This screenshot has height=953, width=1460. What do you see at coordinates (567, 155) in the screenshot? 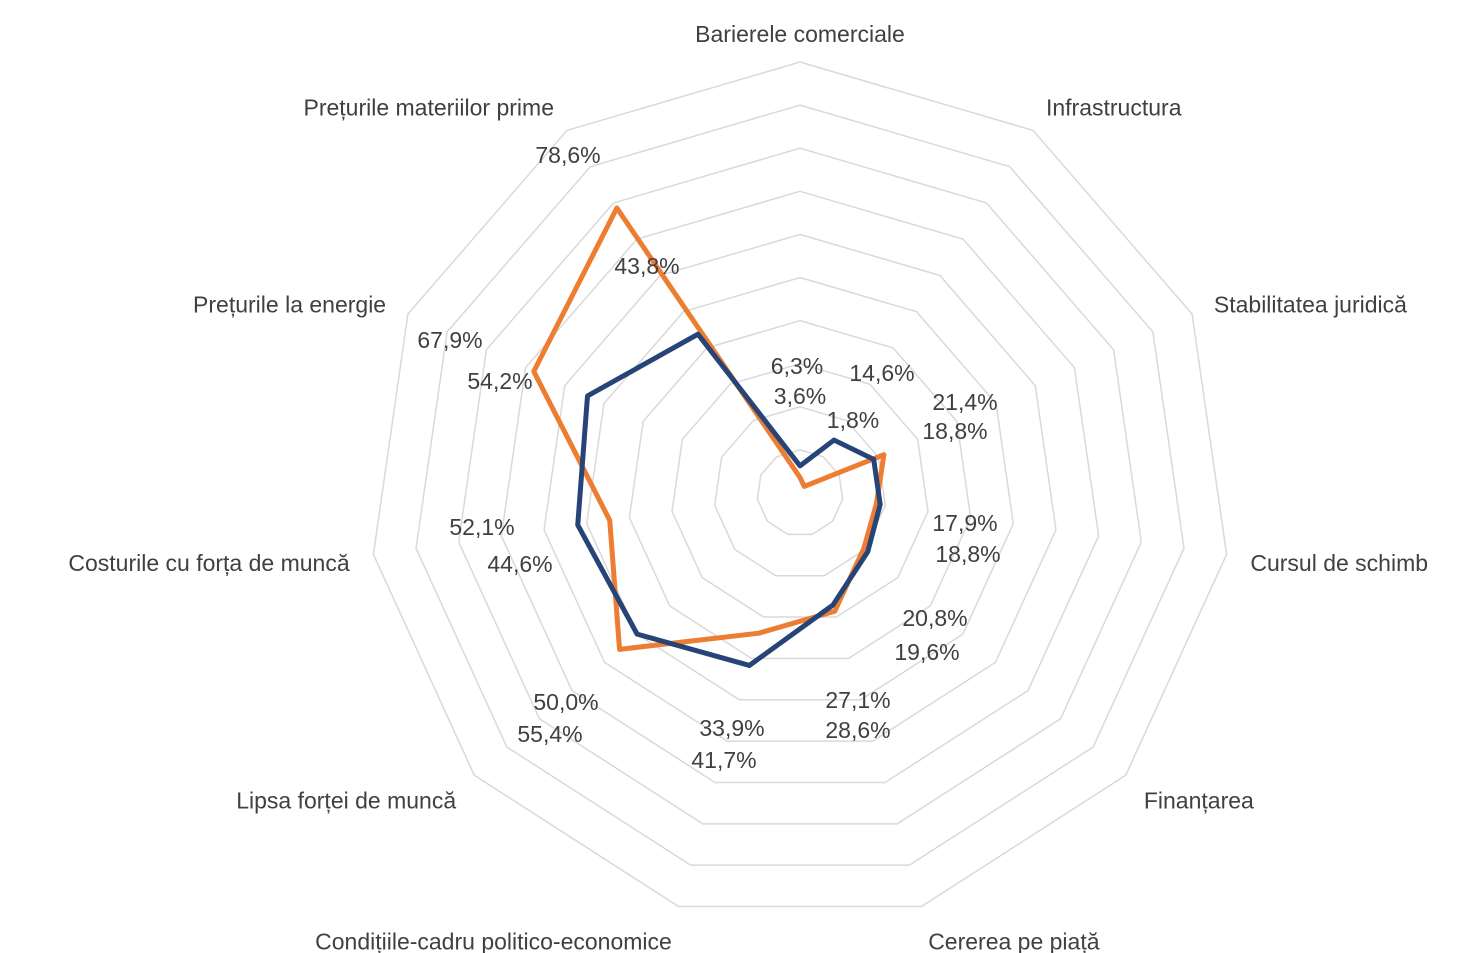
I see `data-label: 78,6%` at bounding box center [567, 155].